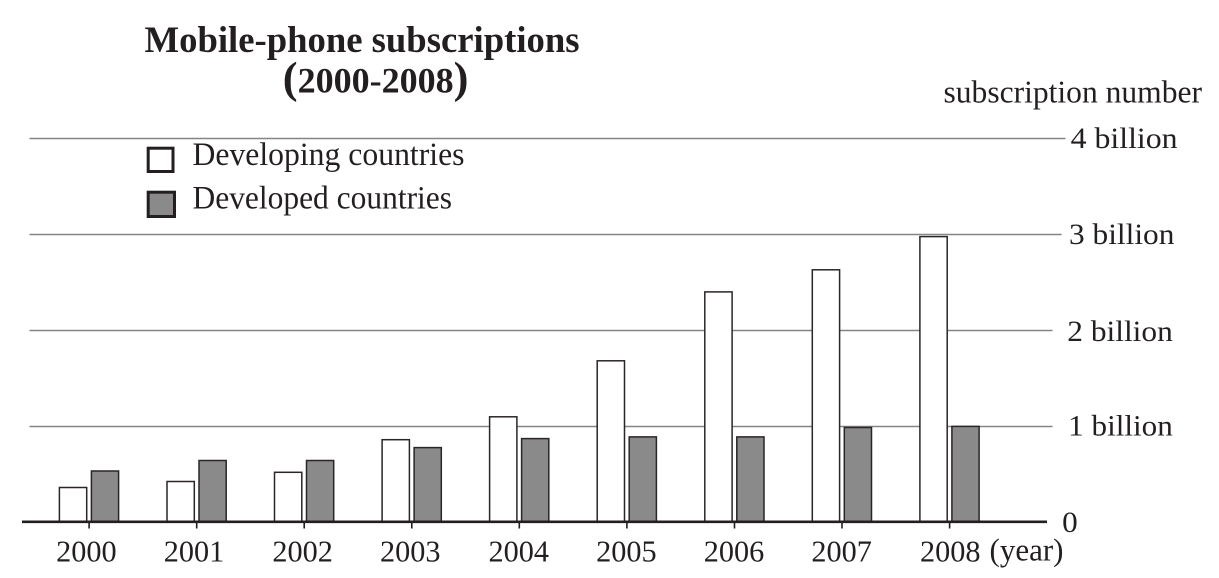 This screenshot has width=1219, height=578. Describe the element at coordinates (1070, 522) in the screenshot. I see `svg-text: 0` at that location.